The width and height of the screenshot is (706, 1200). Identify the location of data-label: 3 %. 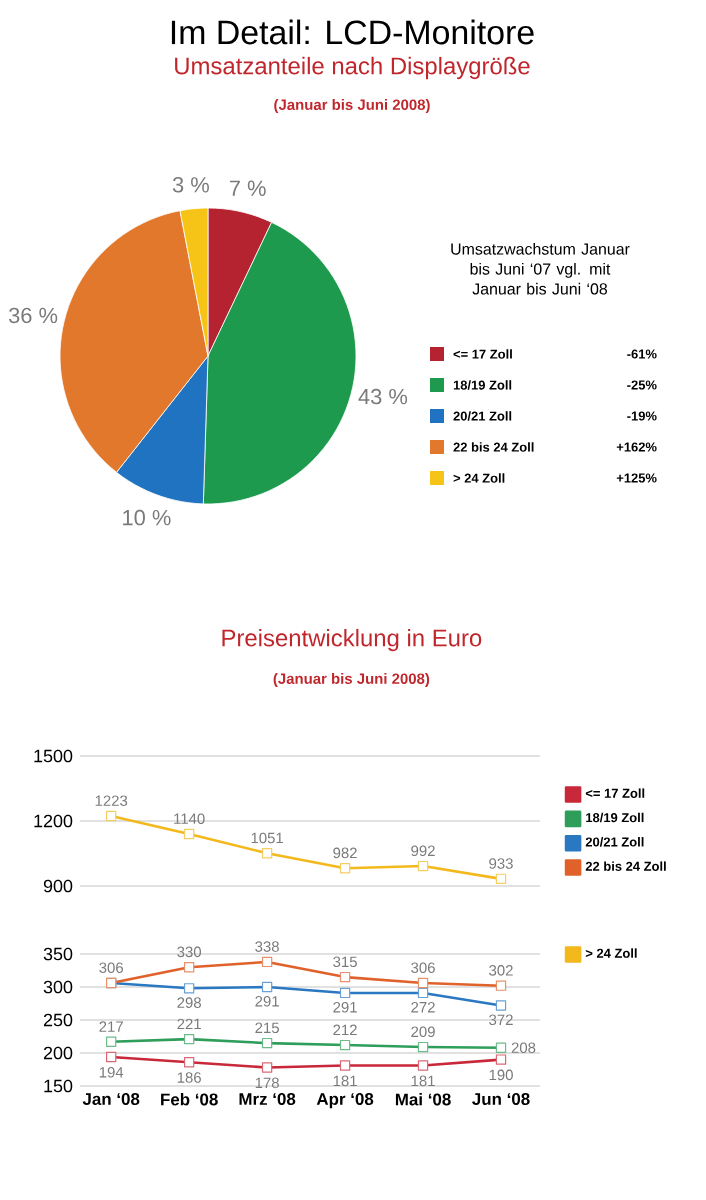
(190, 185).